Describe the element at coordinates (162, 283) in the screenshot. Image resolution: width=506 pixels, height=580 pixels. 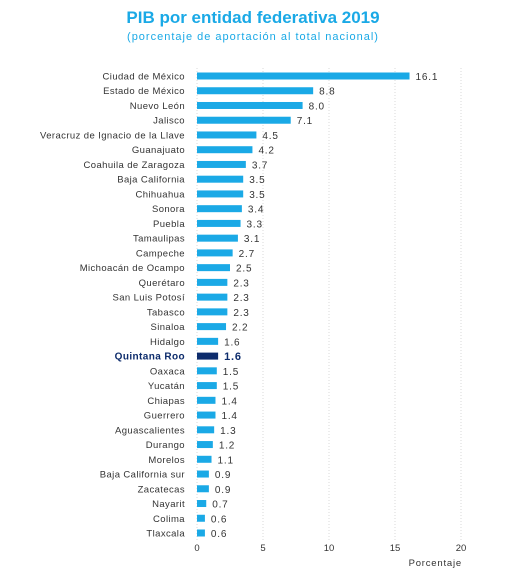
I see `category-label: Querétaro` at that location.